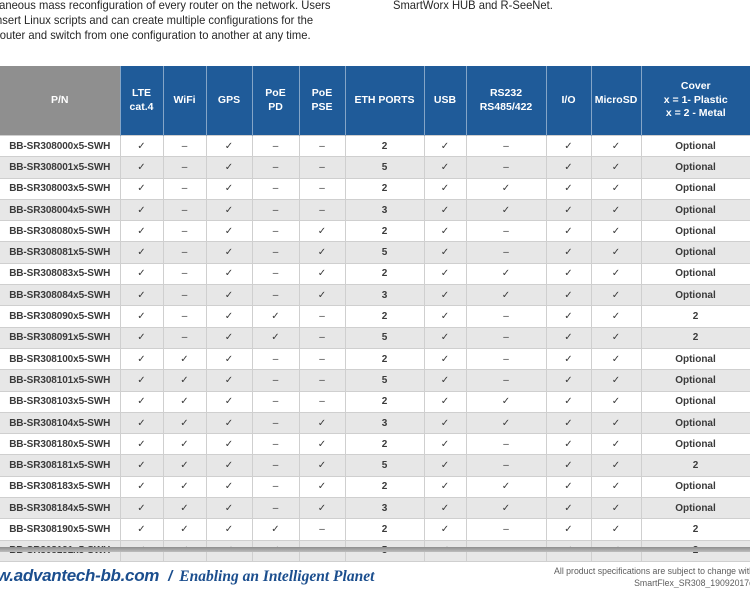  What do you see at coordinates (60, 508) in the screenshot?
I see `cell-pn: BB-SR308184x5-SWH` at bounding box center [60, 508].